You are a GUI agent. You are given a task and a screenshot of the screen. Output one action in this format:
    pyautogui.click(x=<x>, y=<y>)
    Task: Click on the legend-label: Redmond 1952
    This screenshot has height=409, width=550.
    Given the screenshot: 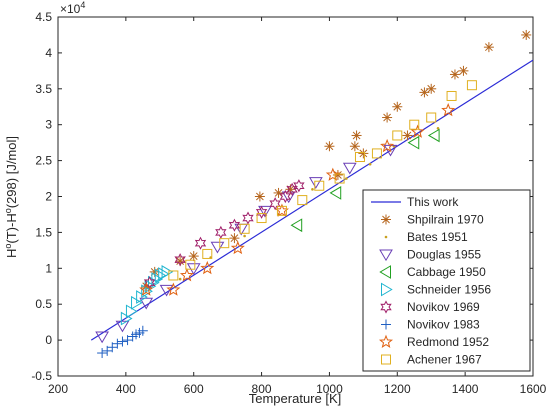 What is the action you would take?
    pyautogui.click(x=448, y=342)
    